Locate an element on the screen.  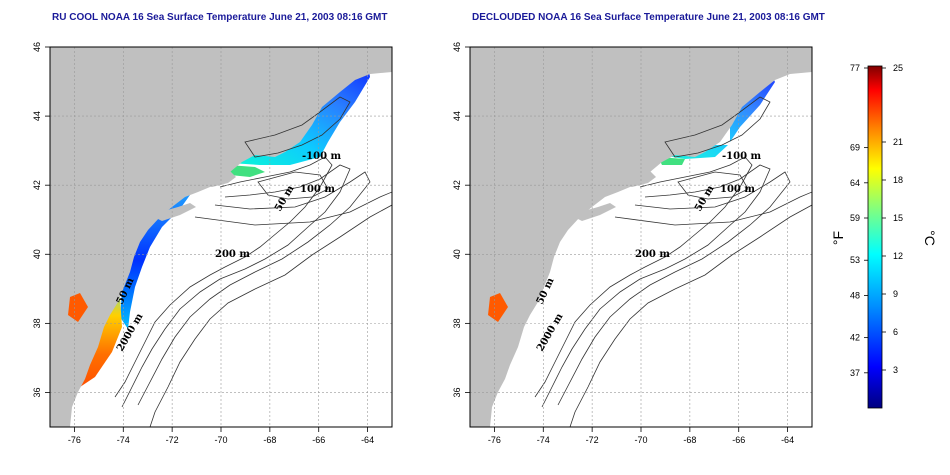
fahrenheit-tick-label: 42 is located at coordinates (855, 338).